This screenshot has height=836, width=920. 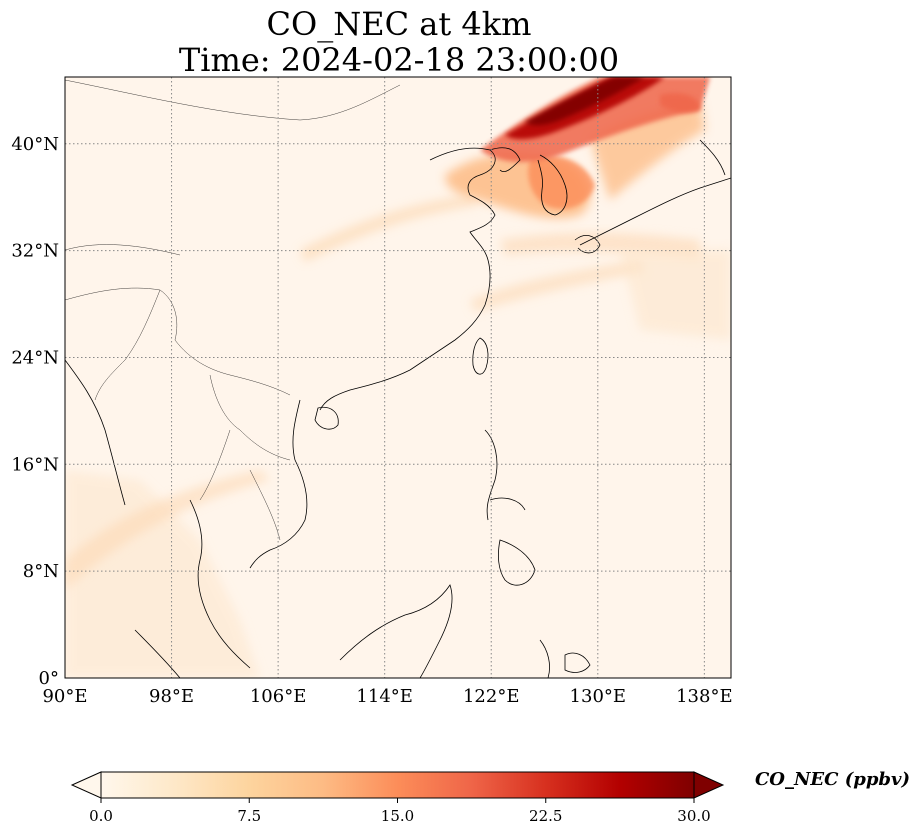 What do you see at coordinates (680, 103) in the screenshot?
I see `plume-northeast-patch` at bounding box center [680, 103].